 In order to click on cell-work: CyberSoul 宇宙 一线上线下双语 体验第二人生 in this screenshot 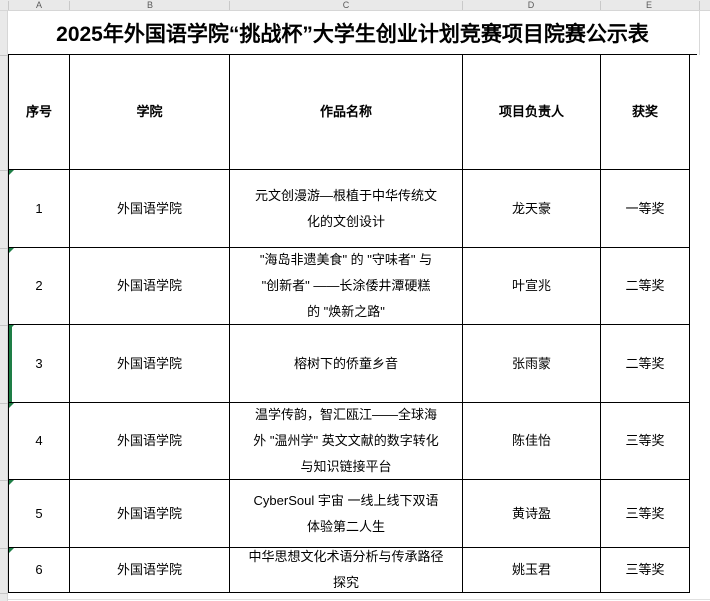, I will do `click(346, 514)`.